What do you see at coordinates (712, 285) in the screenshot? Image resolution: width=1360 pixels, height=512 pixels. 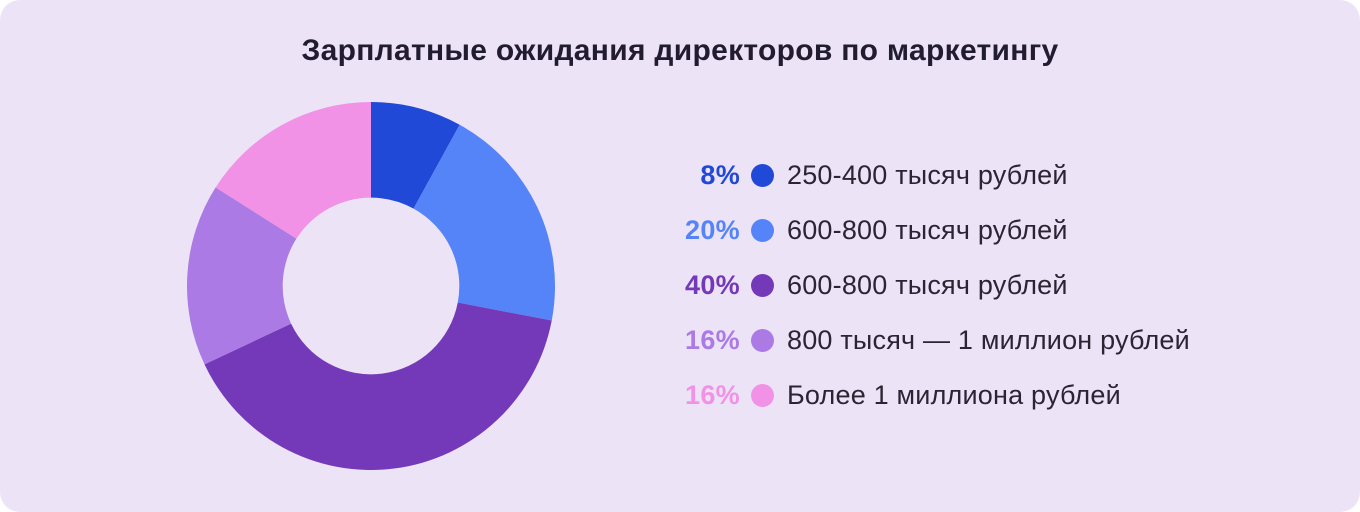 I see `legend-percent: 40%` at bounding box center [712, 285].